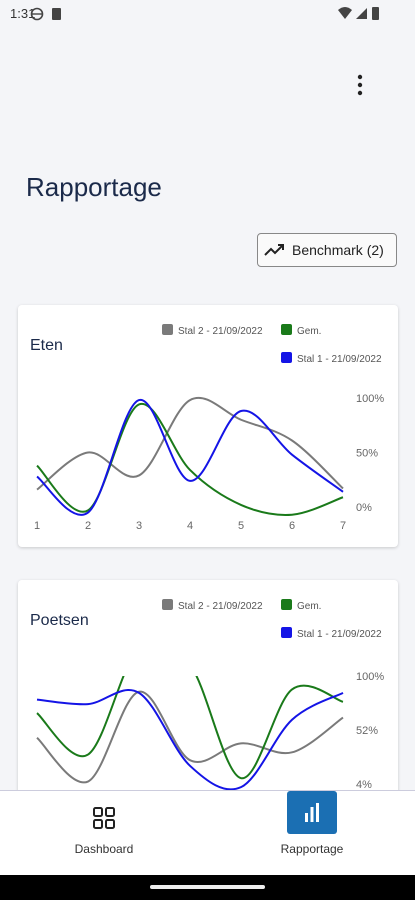 This screenshot has width=415, height=900. I want to click on rapportage-icon, so click(312, 812).